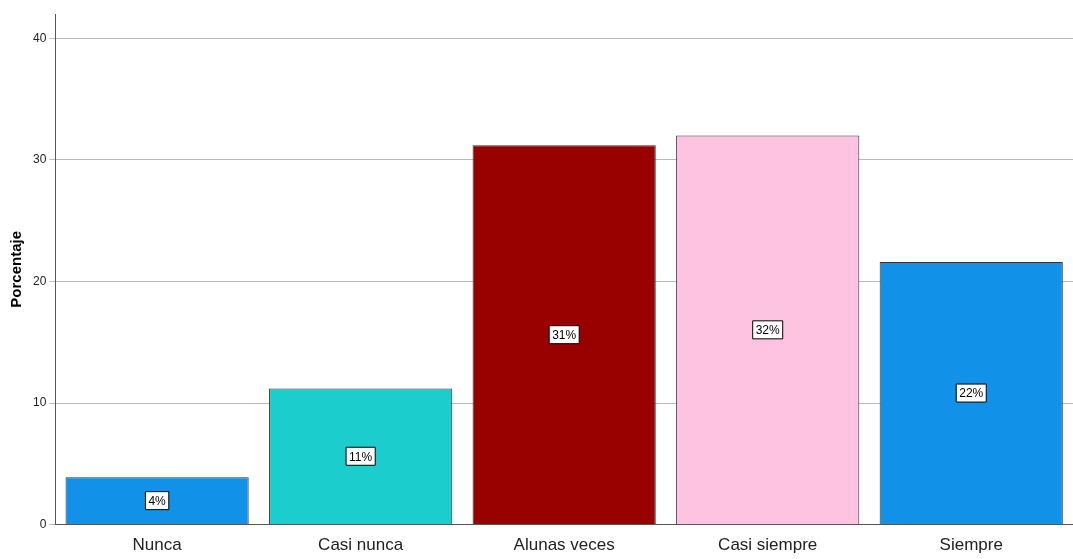 Image resolution: width=1073 pixels, height=559 pixels. What do you see at coordinates (564, 335) in the screenshot?
I see `data-label: 31%` at bounding box center [564, 335].